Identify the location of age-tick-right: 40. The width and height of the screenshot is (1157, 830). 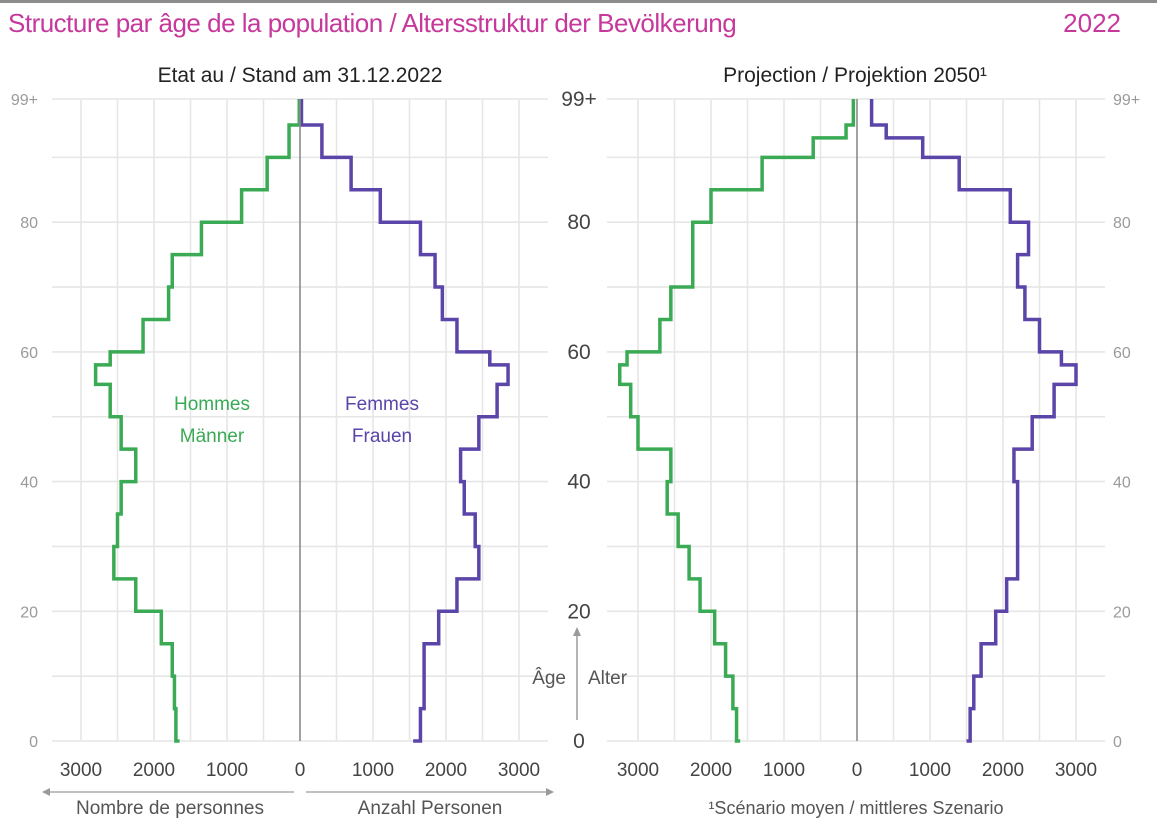
(1122, 483).